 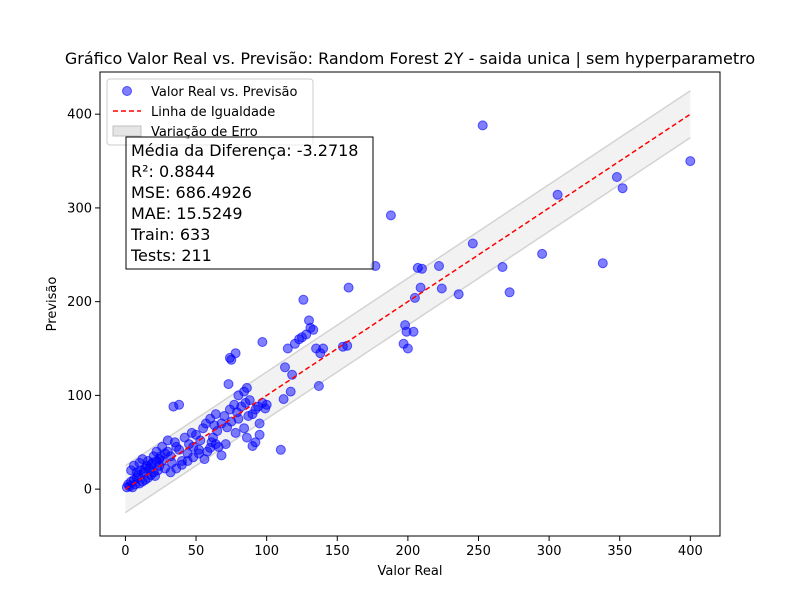 What do you see at coordinates (79, 302) in the screenshot?
I see `y-tick-label-200: 200` at bounding box center [79, 302].